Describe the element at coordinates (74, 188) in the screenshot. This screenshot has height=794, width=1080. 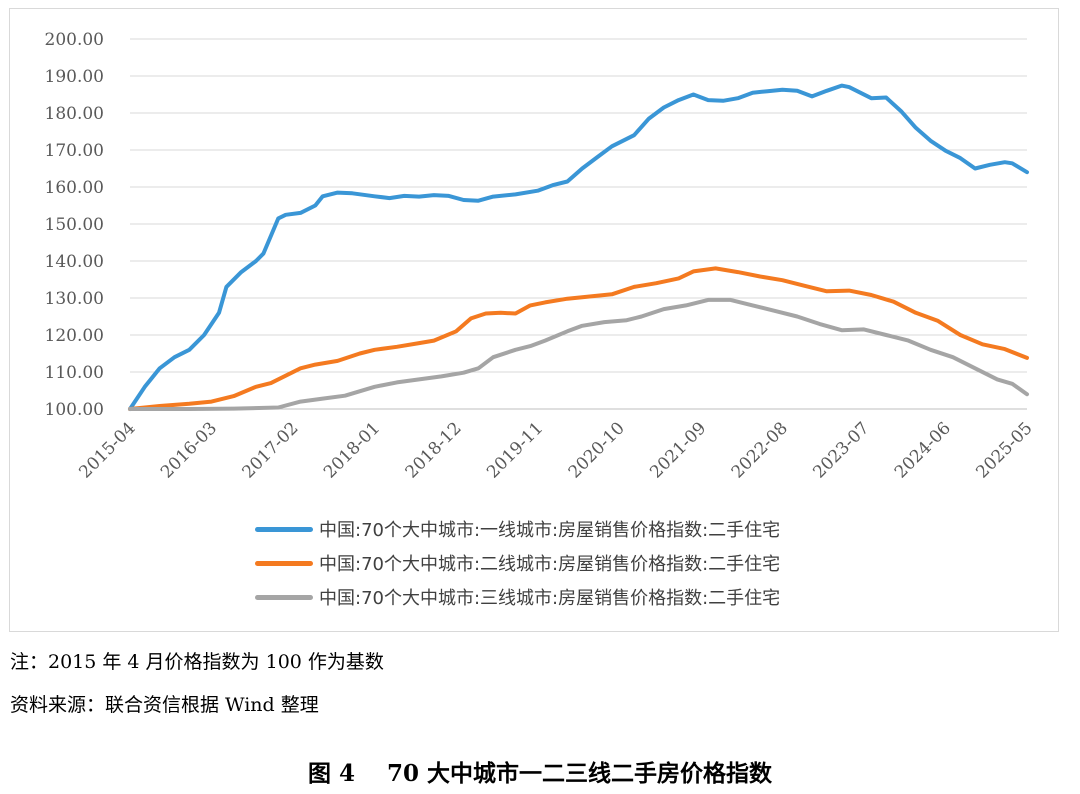
I see `y-tick-label-6: 160.00` at that location.